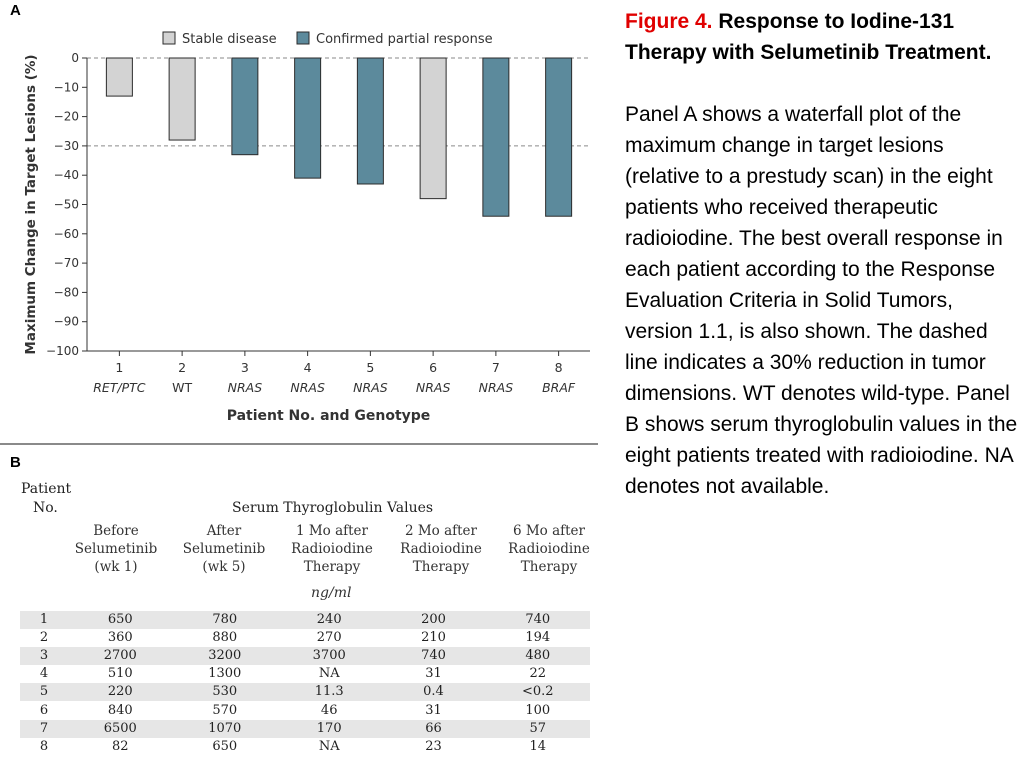  What do you see at coordinates (119, 367) in the screenshot?
I see `x-tick-label-patient: 1` at bounding box center [119, 367].